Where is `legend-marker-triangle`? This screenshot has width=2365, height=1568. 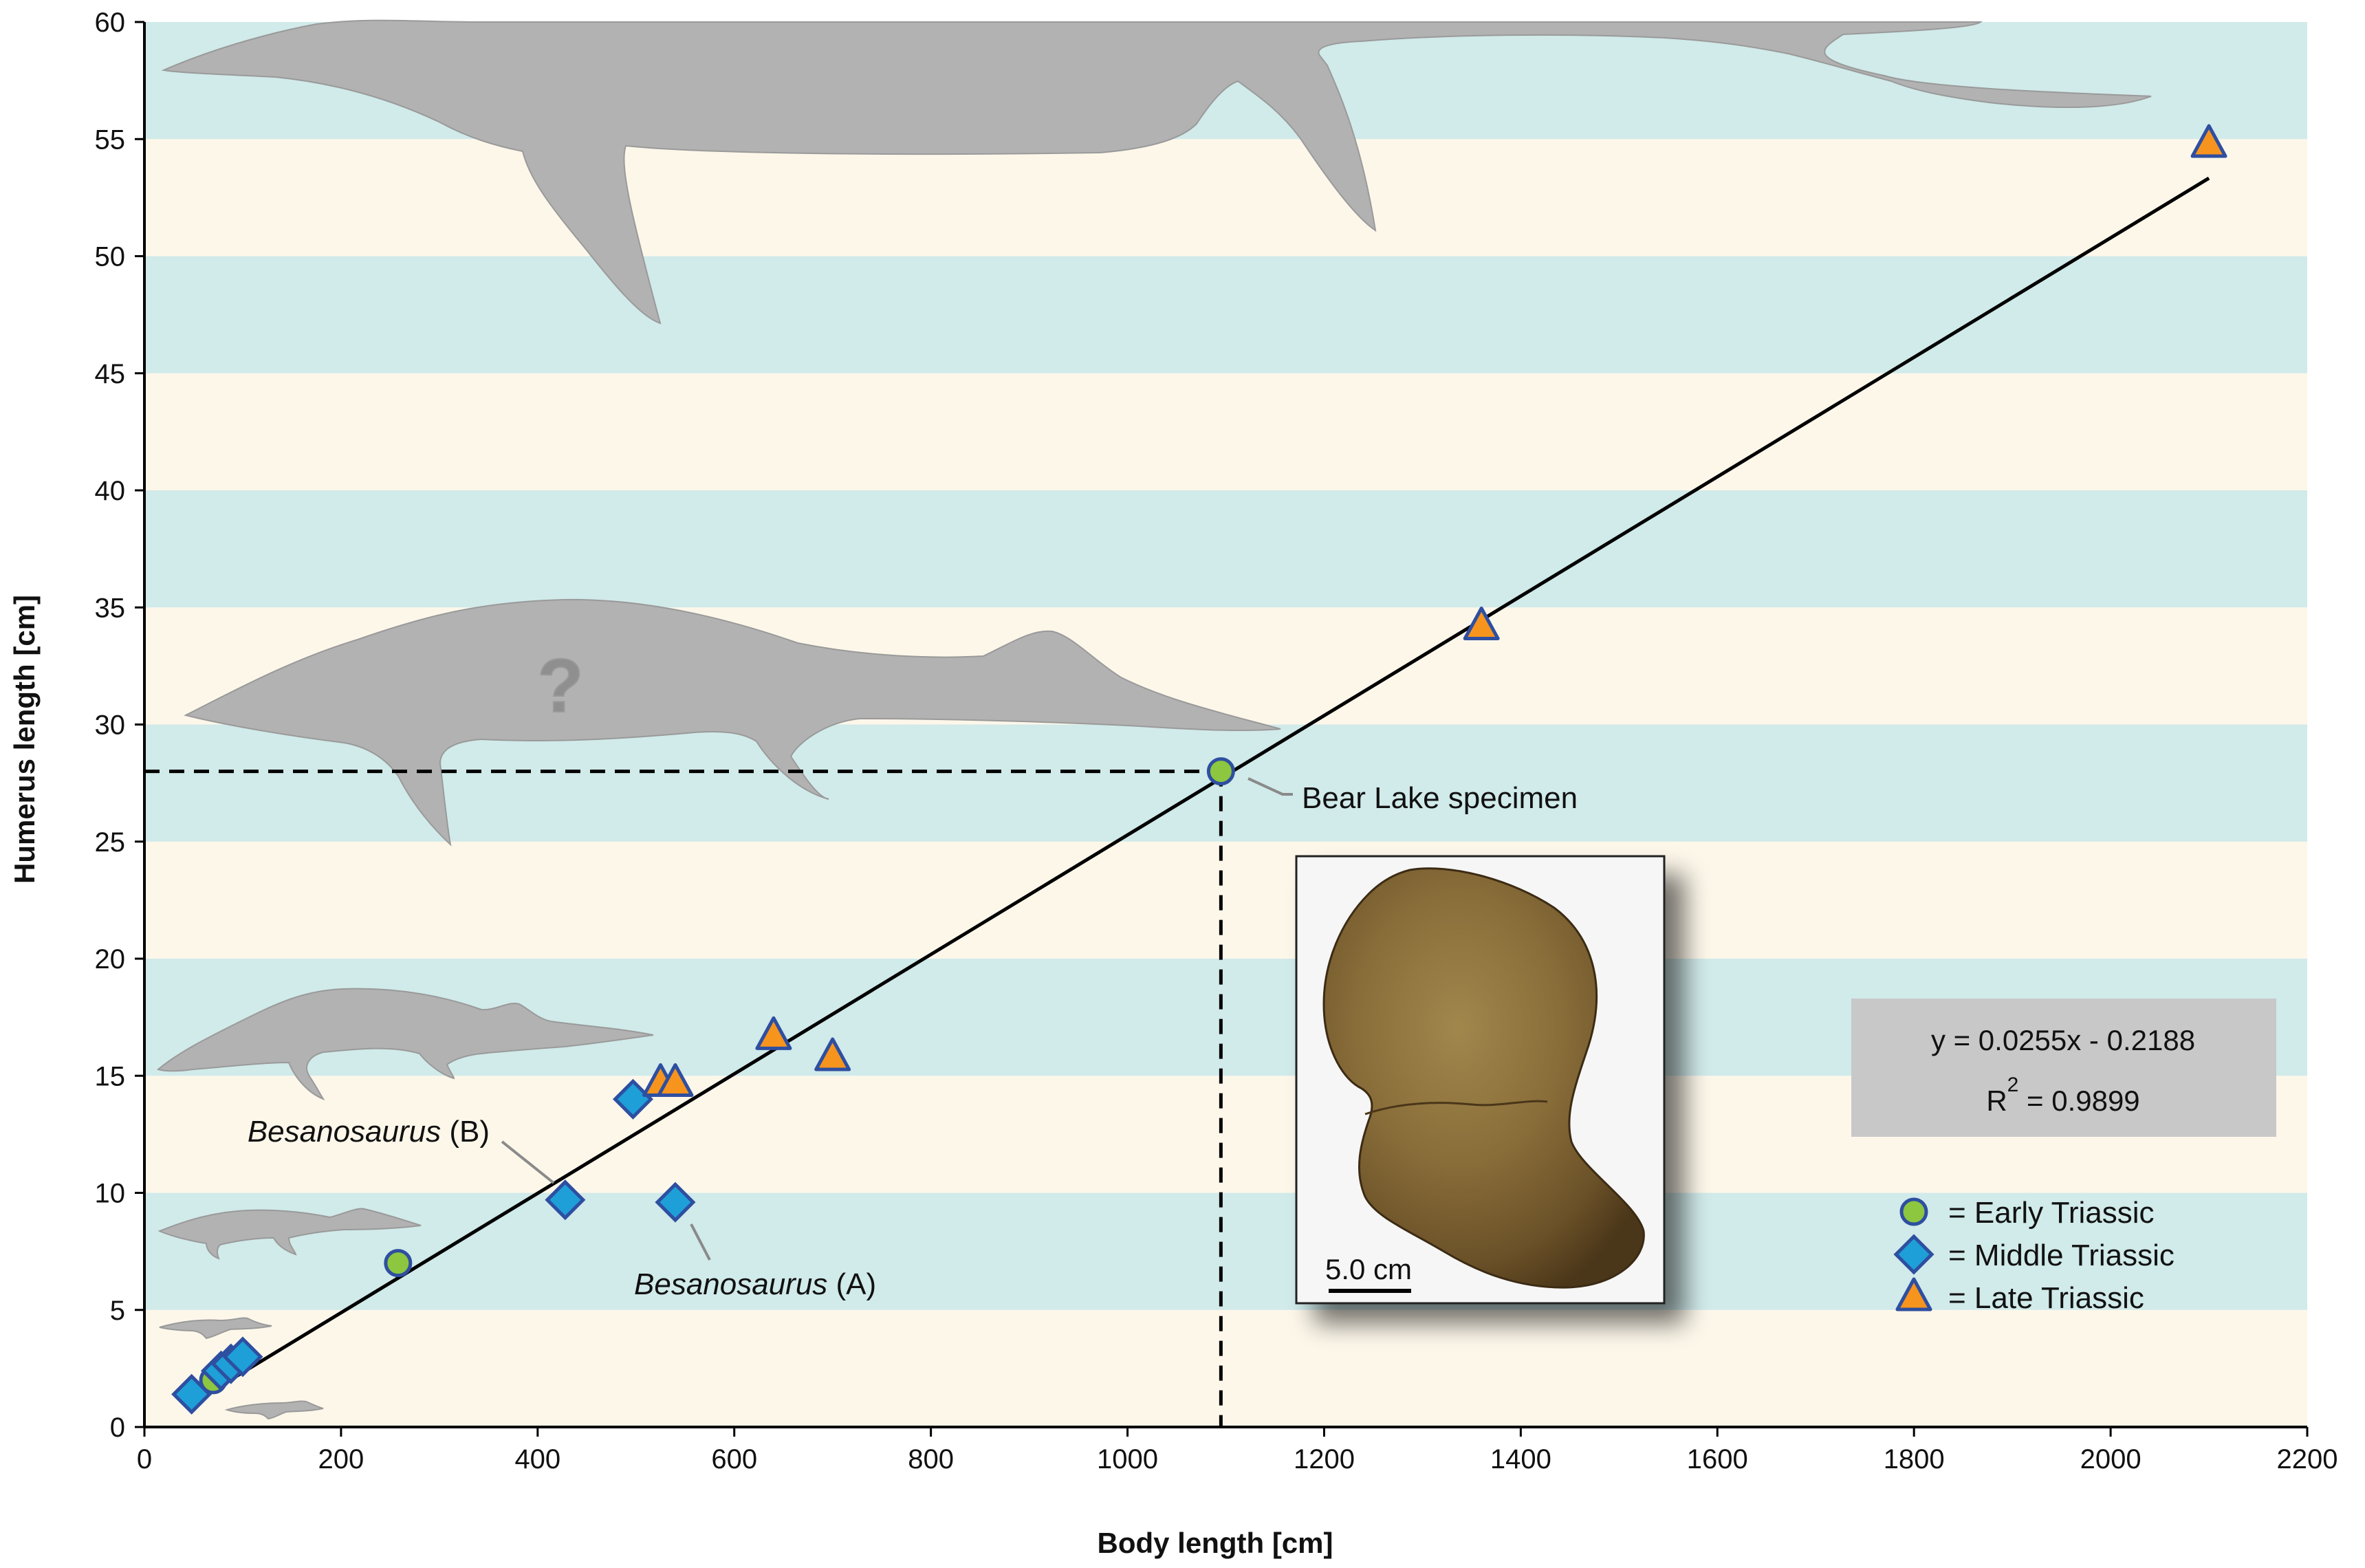
legend-marker-triangle is located at coordinates (1914, 1294).